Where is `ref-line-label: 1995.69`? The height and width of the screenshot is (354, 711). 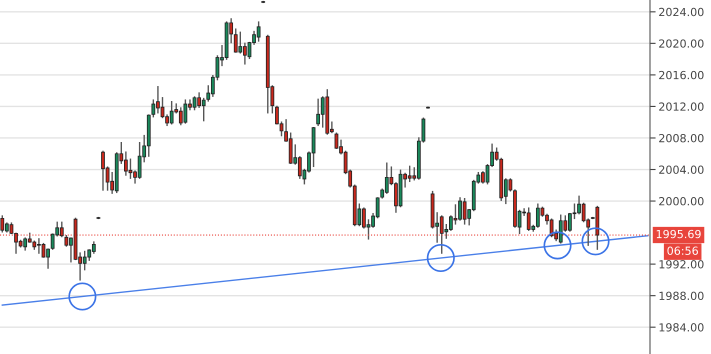 ref-line-label: 1995.69 is located at coordinates (678, 234).